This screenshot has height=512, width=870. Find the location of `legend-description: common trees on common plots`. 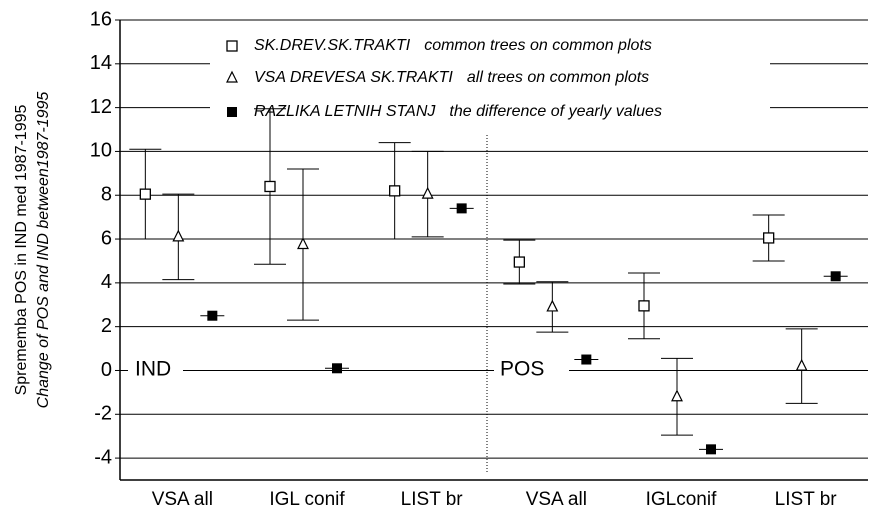

legend-description: common trees on common plots is located at coordinates (538, 45).